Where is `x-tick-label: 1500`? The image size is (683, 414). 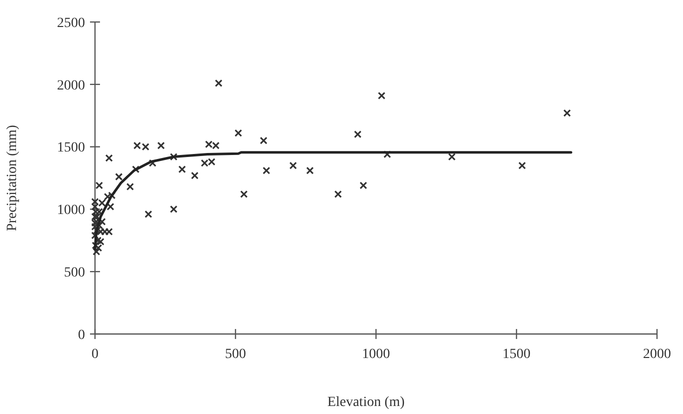
x-tick-label: 1500 is located at coordinates (516, 354).